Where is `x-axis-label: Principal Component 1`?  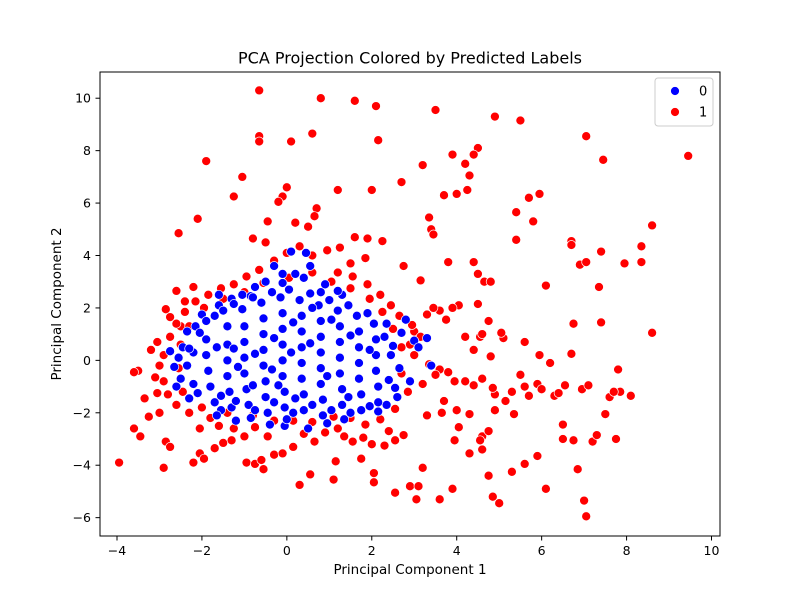 x-axis-label: Principal Component 1 is located at coordinates (409, 570).